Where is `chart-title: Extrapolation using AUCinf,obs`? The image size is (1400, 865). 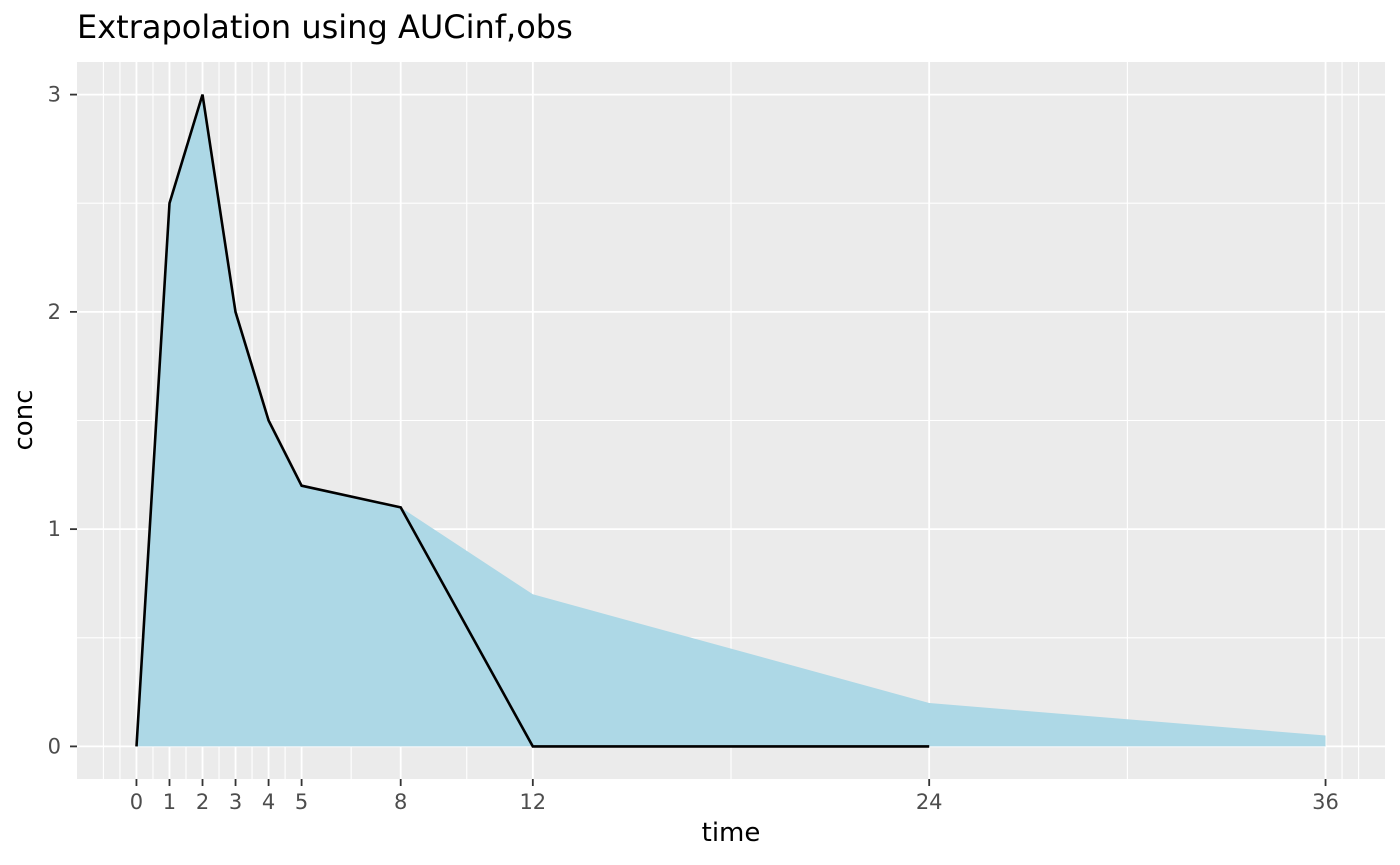
chart-title: Extrapolation using AUCinf,obs is located at coordinates (325, 27).